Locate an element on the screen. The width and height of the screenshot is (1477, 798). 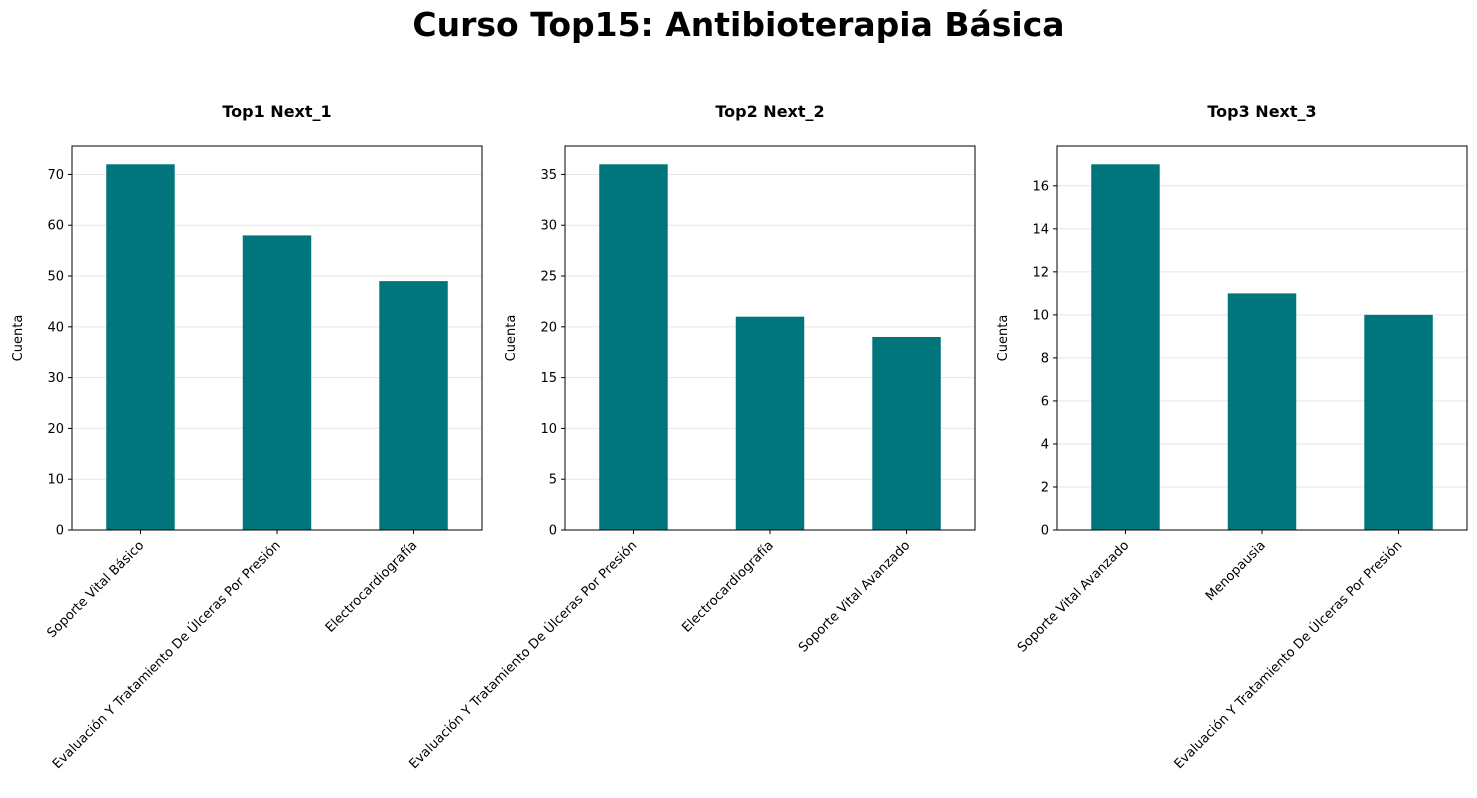
y-tick-label: 70 is located at coordinates (55, 175).